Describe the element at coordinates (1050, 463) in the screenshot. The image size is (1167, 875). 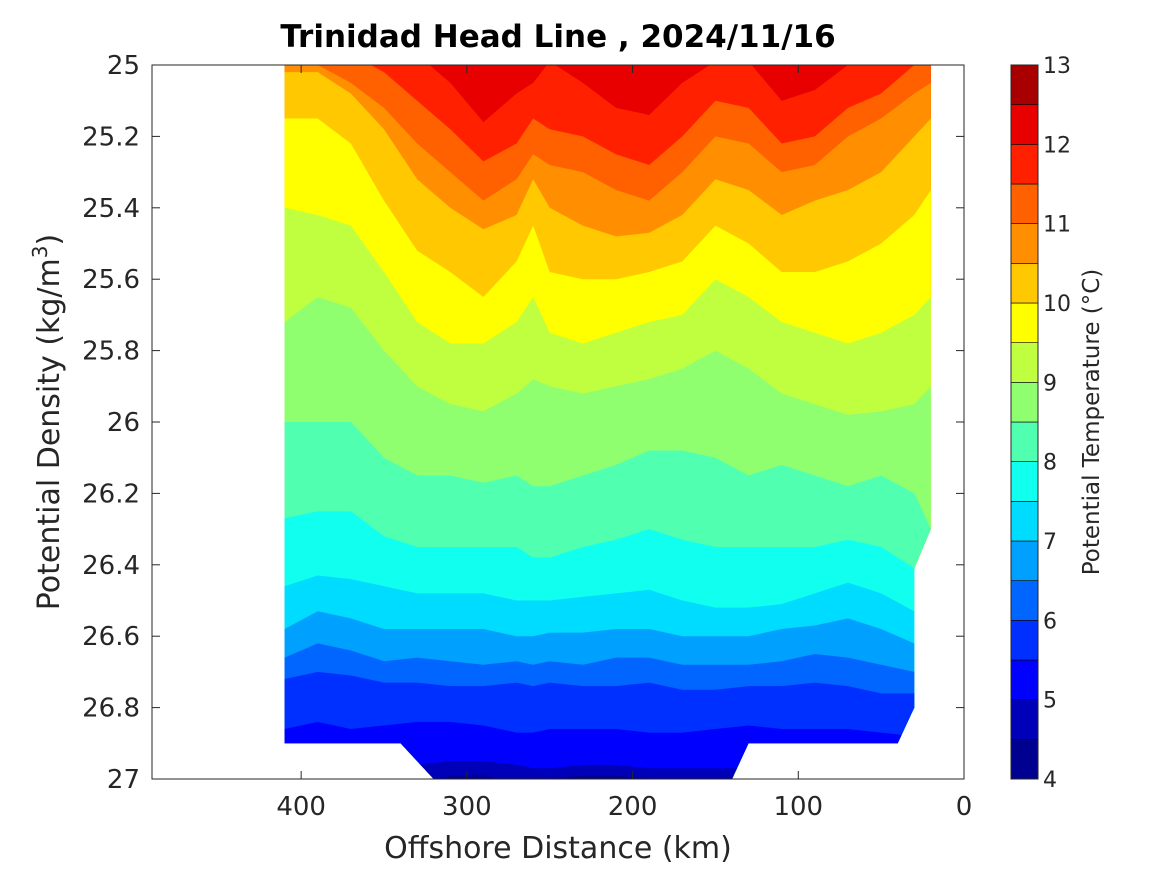
I see `colorbar-tick-label: 8` at that location.